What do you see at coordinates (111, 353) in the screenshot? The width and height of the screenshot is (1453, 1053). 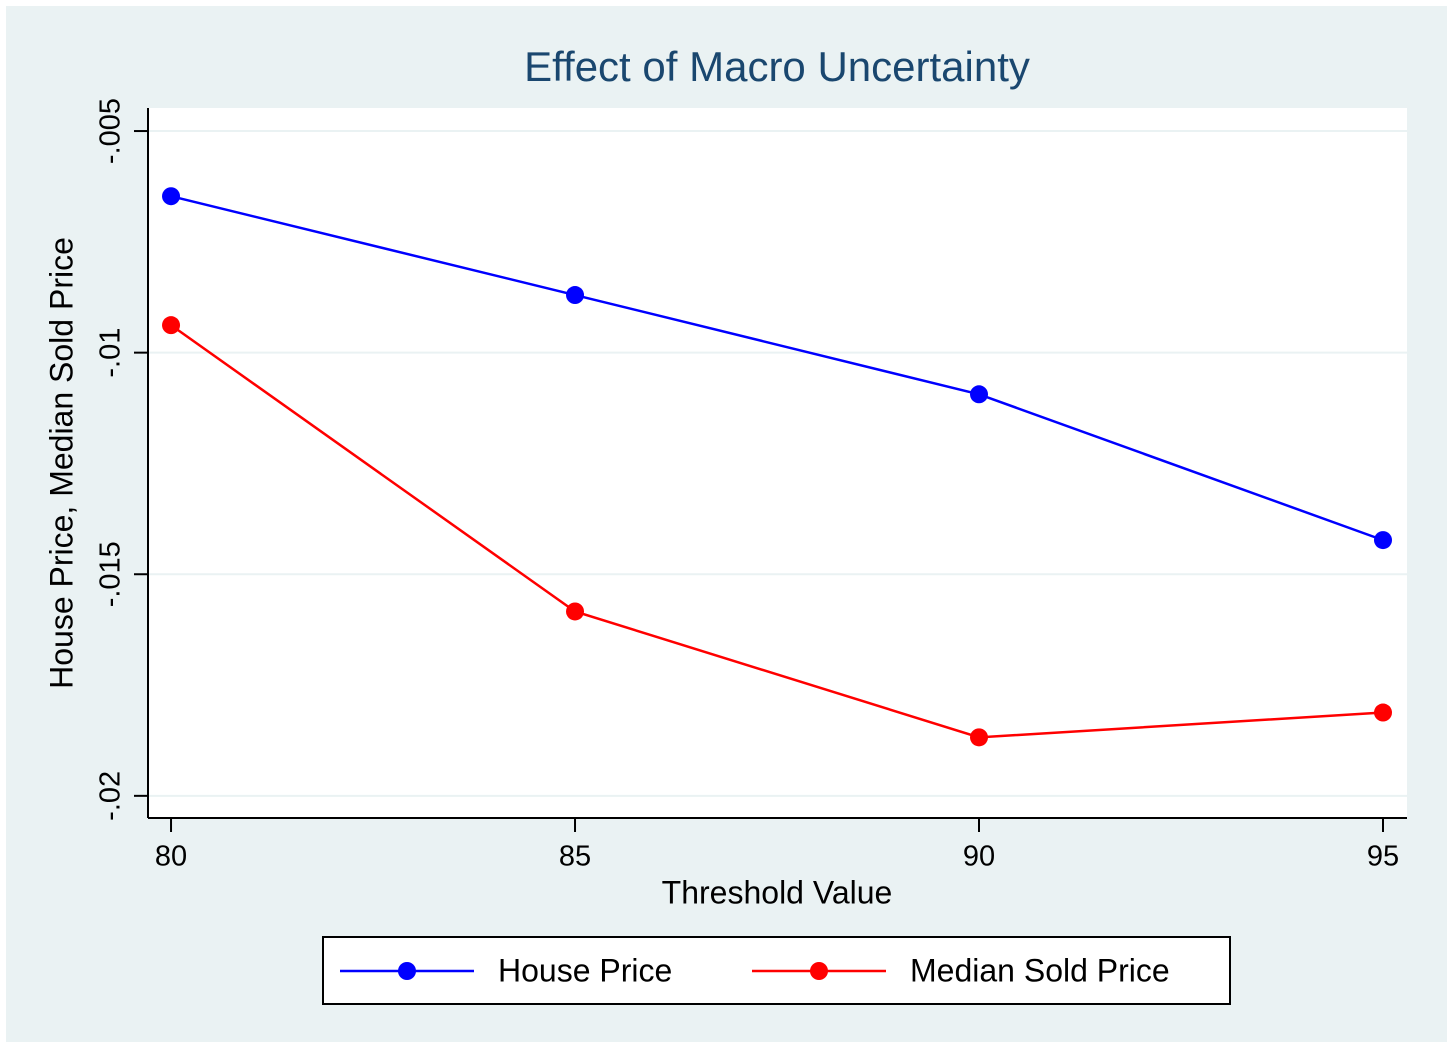 I see `y-tick-label: -.01` at bounding box center [111, 353].